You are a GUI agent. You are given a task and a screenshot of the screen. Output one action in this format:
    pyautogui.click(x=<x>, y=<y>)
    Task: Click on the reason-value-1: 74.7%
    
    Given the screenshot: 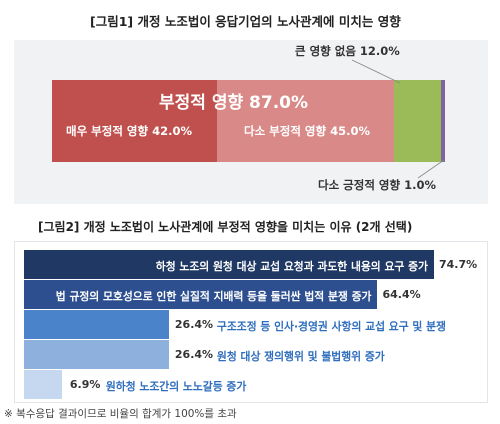 What is the action you would take?
    pyautogui.click(x=458, y=264)
    